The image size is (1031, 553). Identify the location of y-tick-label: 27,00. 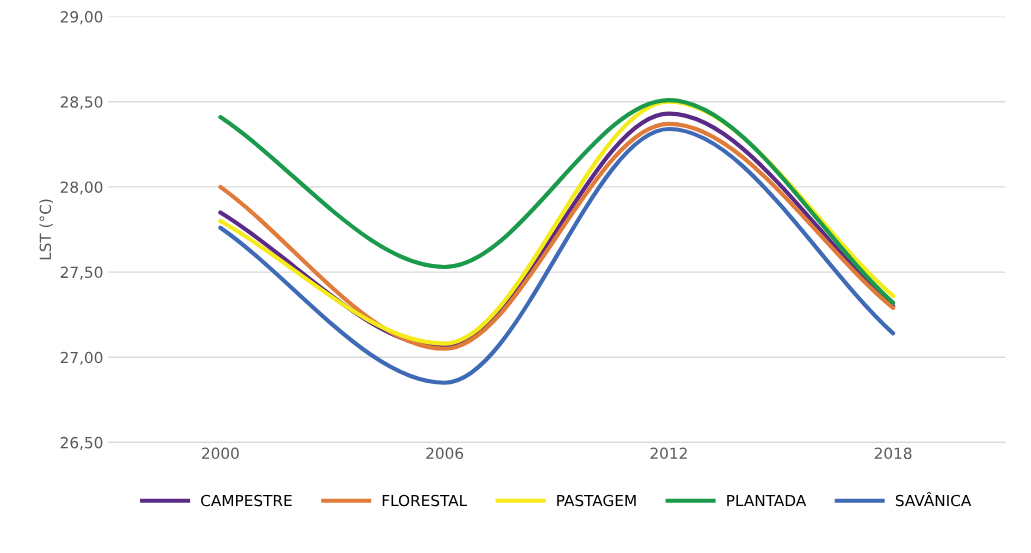
(81, 358).